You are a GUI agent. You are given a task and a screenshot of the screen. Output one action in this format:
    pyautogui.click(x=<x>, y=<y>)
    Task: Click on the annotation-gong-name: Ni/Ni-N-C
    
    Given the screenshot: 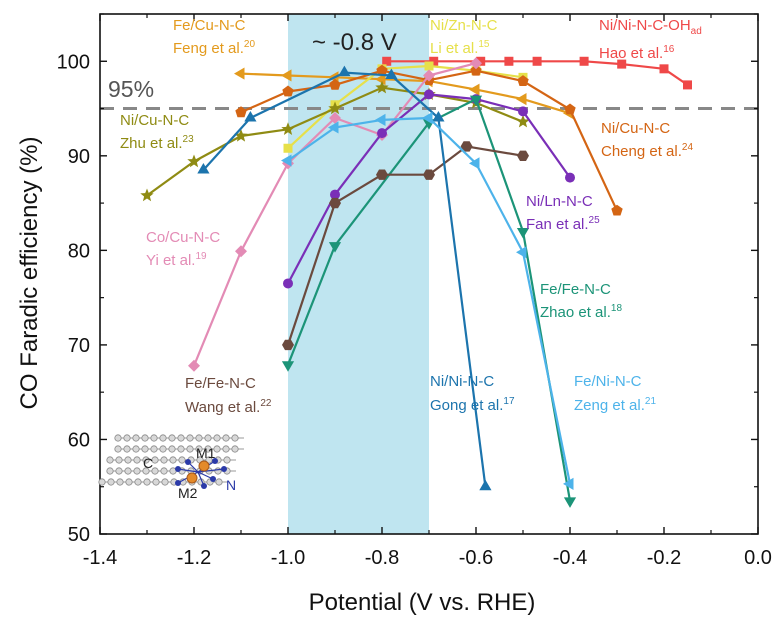 What is the action you would take?
    pyautogui.click(x=462, y=381)
    